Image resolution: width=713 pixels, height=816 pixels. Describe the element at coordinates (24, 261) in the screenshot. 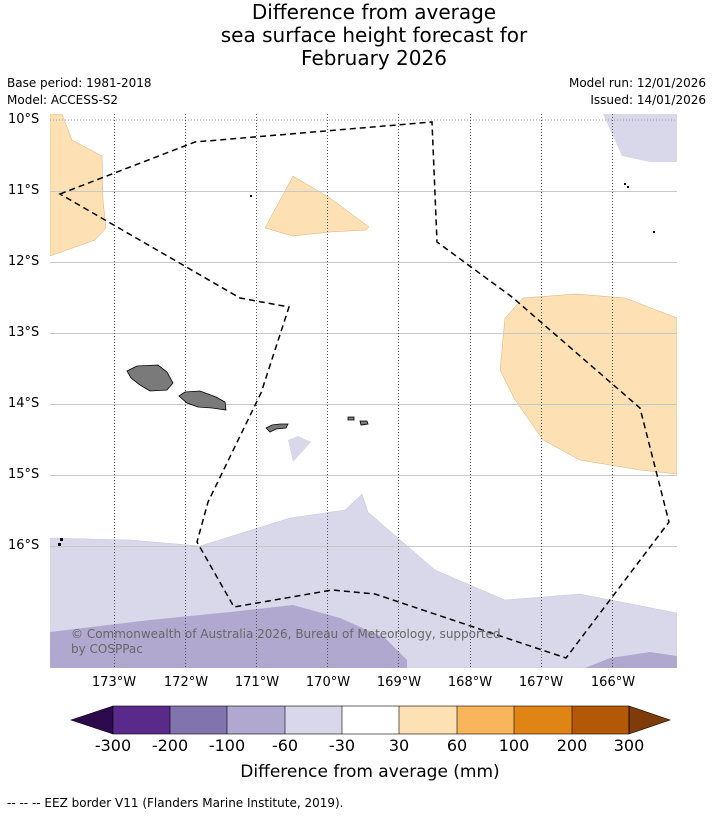

I see `lat-label-12s: 12°S` at that location.